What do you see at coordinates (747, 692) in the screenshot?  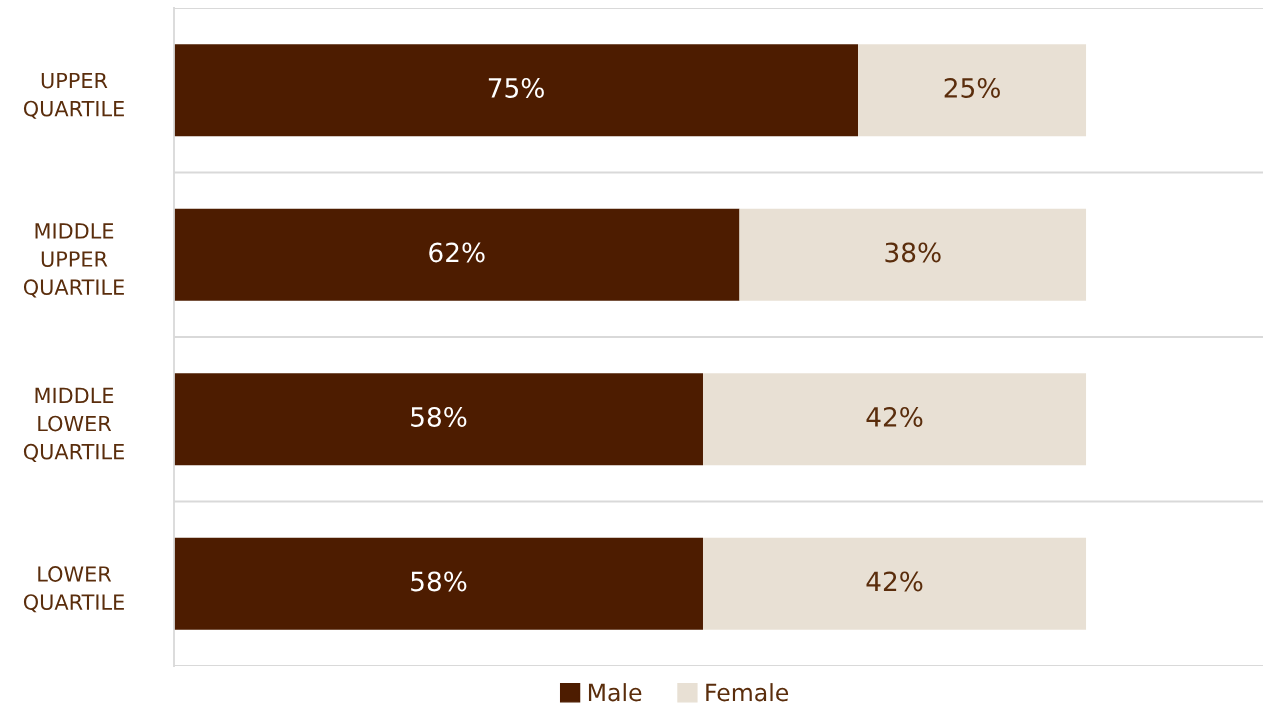 I see `legend-label: Female` at bounding box center [747, 692].